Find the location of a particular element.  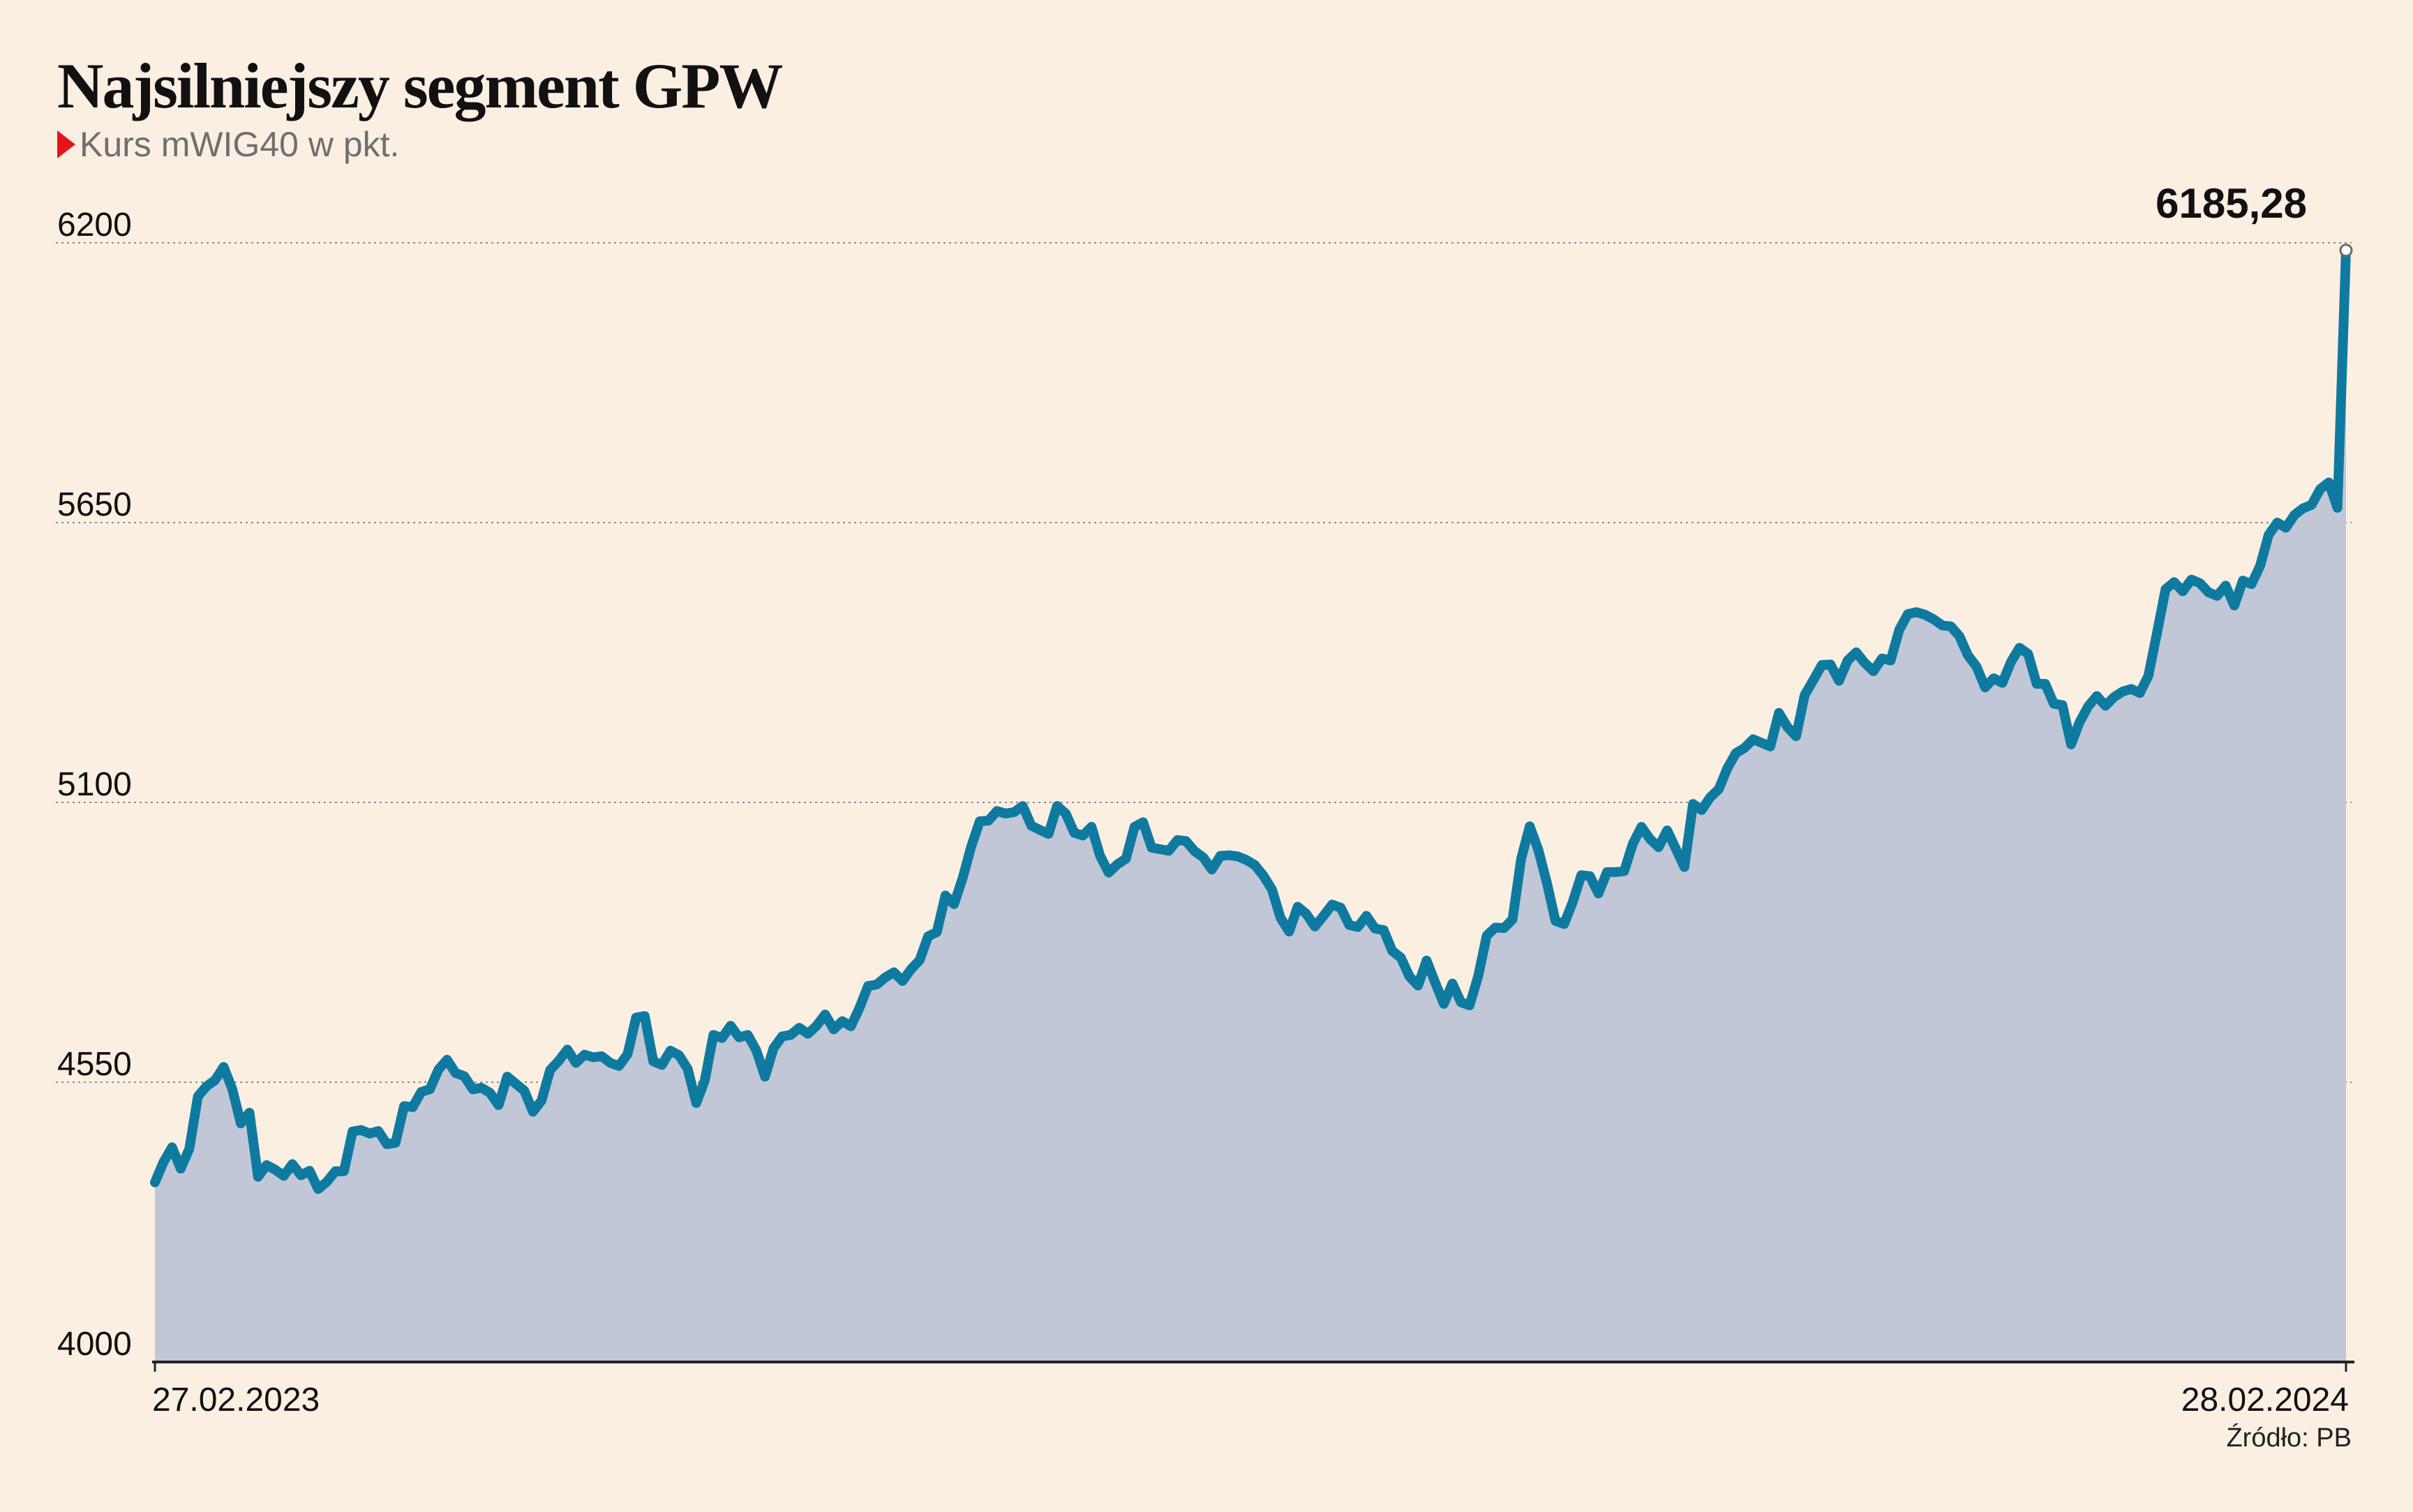

triangle-marker-icon is located at coordinates (66, 144).